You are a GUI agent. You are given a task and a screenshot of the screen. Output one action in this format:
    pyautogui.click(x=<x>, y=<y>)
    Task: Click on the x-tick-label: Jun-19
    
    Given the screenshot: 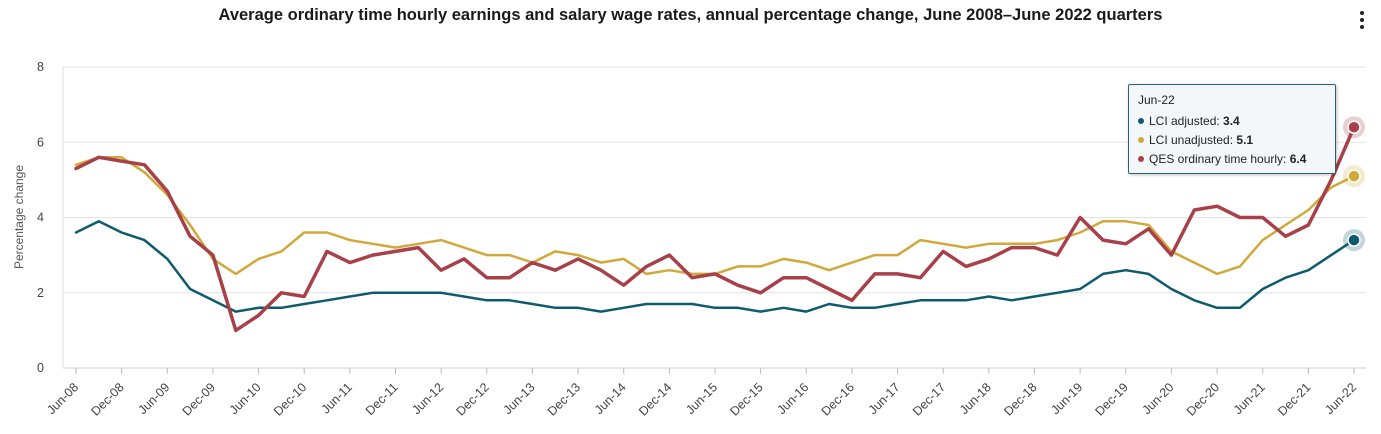 What is the action you would take?
    pyautogui.click(x=1066, y=398)
    